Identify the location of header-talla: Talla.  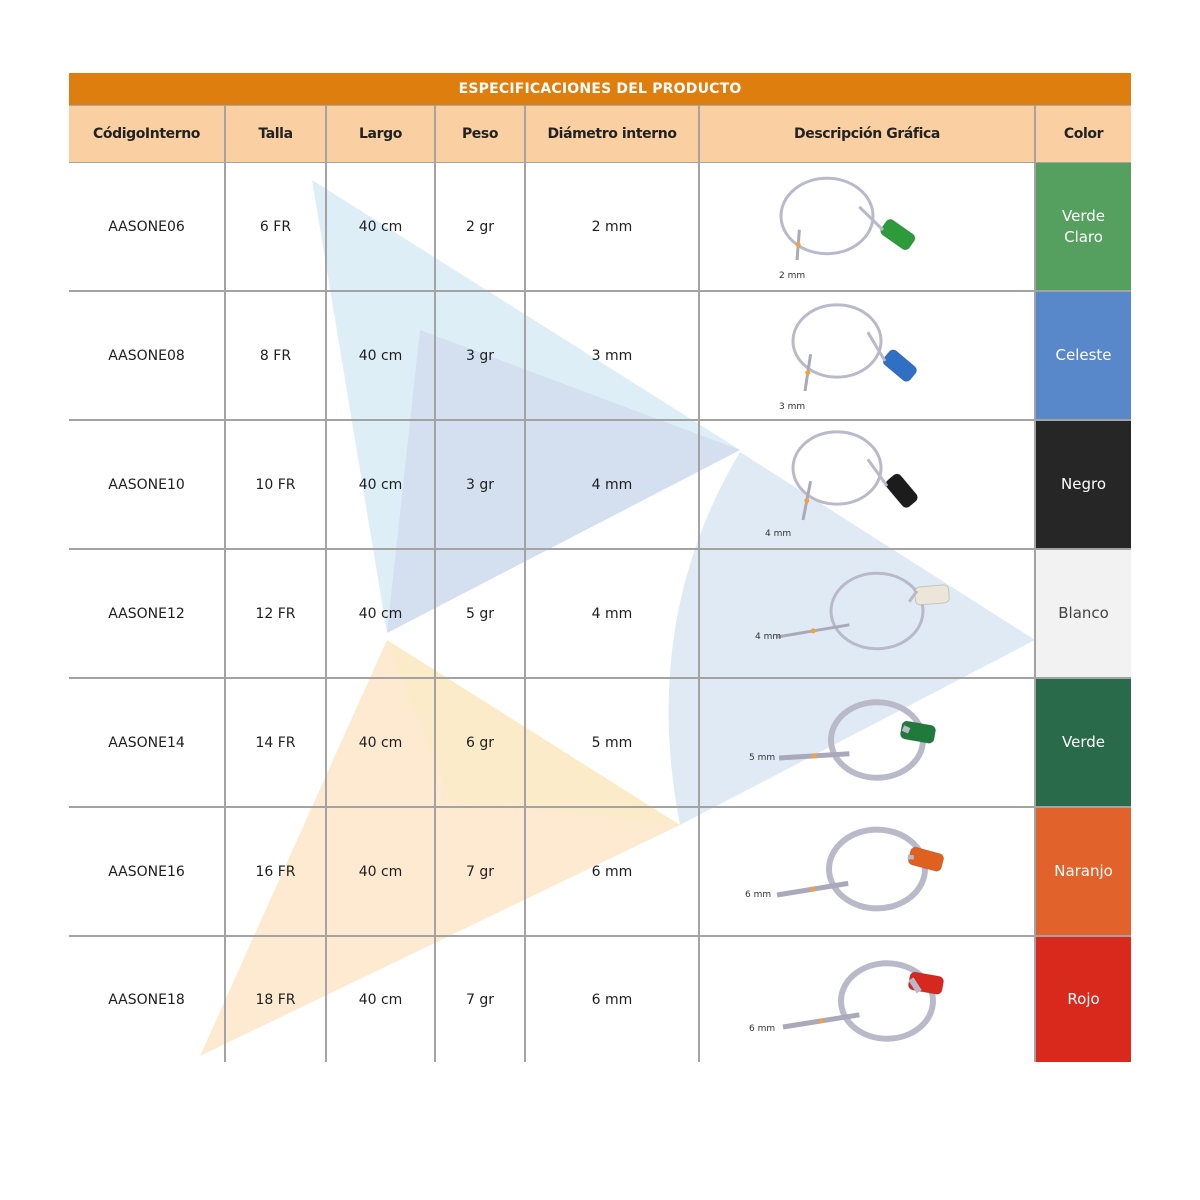
(276, 134).